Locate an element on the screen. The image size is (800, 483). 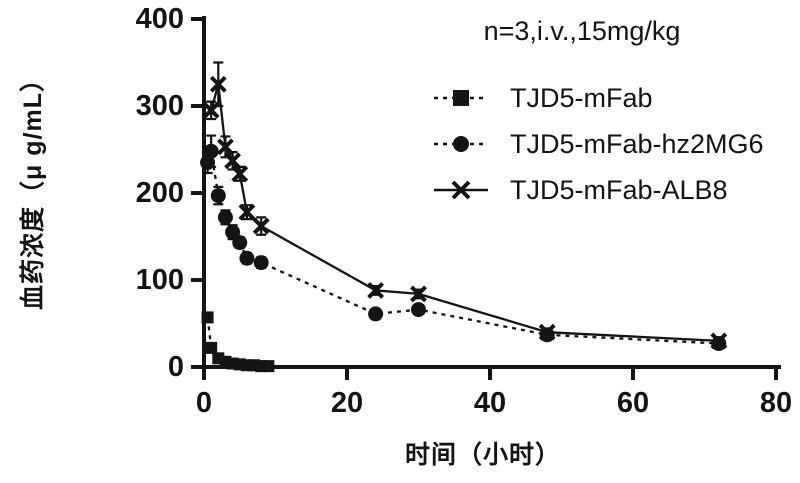
legend: TJD5-mFab TJD5-mFab-hz2MG6 TJD5-mFab-ALB8 is located at coordinates (598, 144).